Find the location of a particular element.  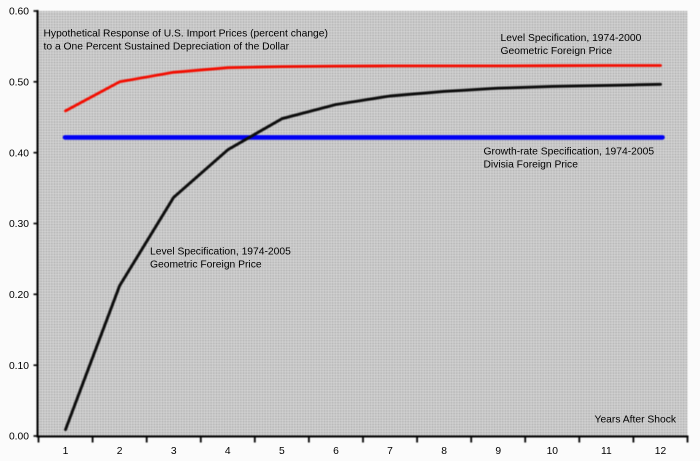

svg-text: Level Specification, 1974-2005 is located at coordinates (220, 252).